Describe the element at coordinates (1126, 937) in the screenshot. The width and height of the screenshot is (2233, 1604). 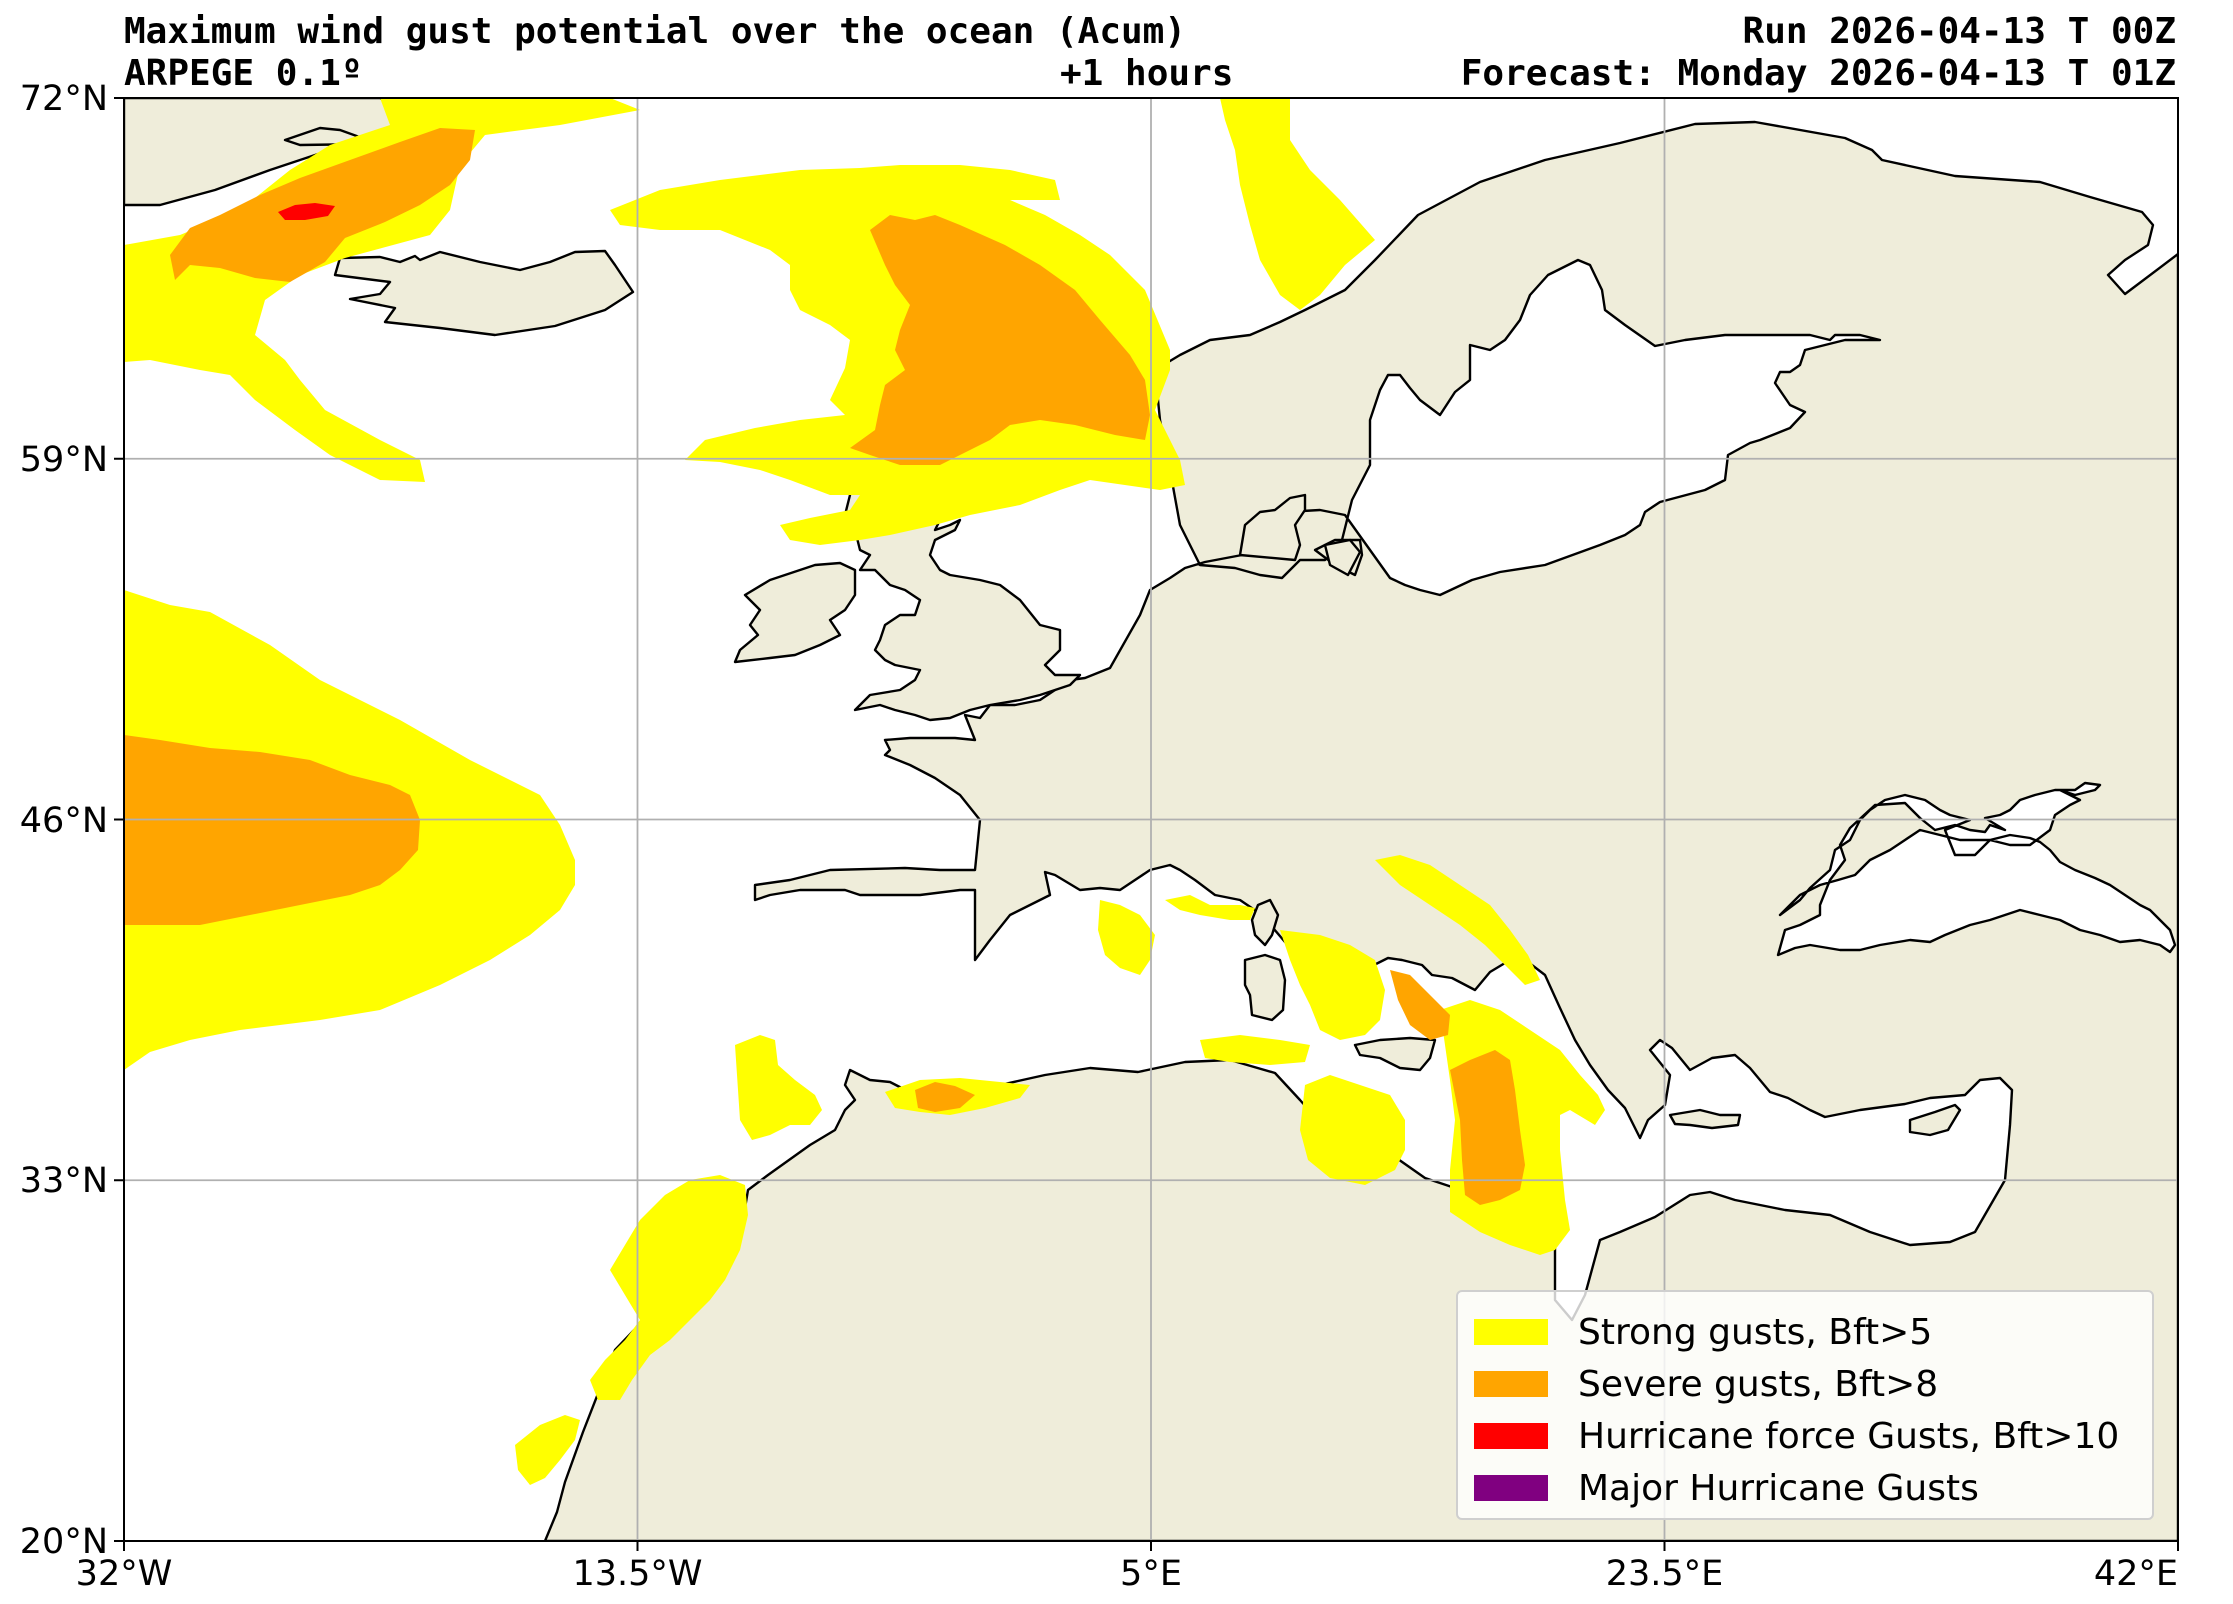
I see `strong-gusts-balearic` at that location.